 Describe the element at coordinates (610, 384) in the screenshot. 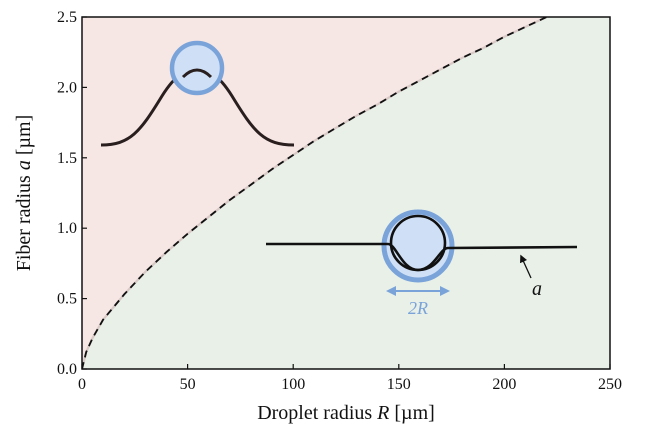

I see `x-tick-label: 250` at that location.